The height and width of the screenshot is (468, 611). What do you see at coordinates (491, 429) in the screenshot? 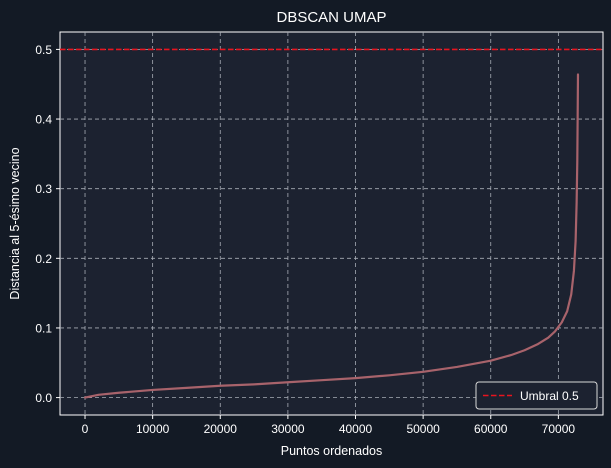
I see `x-tick-label: 60000` at bounding box center [491, 429].